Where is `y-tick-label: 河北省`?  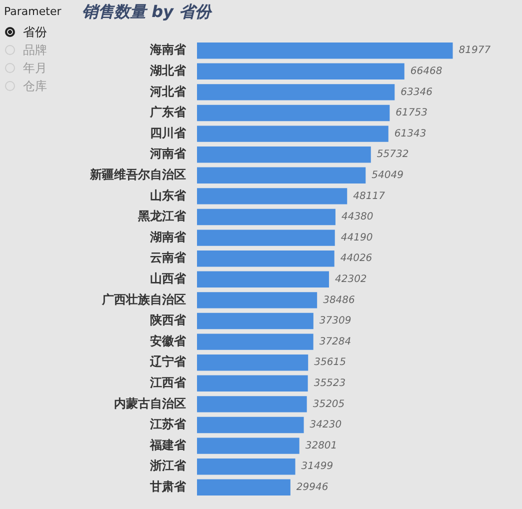
y-tick-label: 河北省 is located at coordinates (168, 91).